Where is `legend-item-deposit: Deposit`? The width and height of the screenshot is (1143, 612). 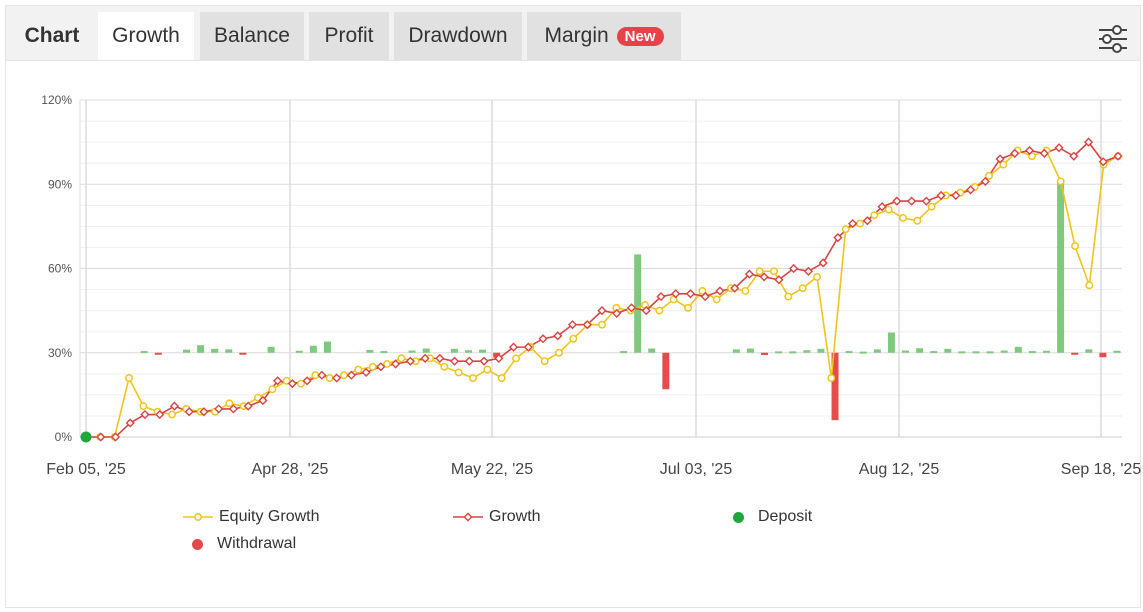
legend-item-deposit: Deposit is located at coordinates (770, 517).